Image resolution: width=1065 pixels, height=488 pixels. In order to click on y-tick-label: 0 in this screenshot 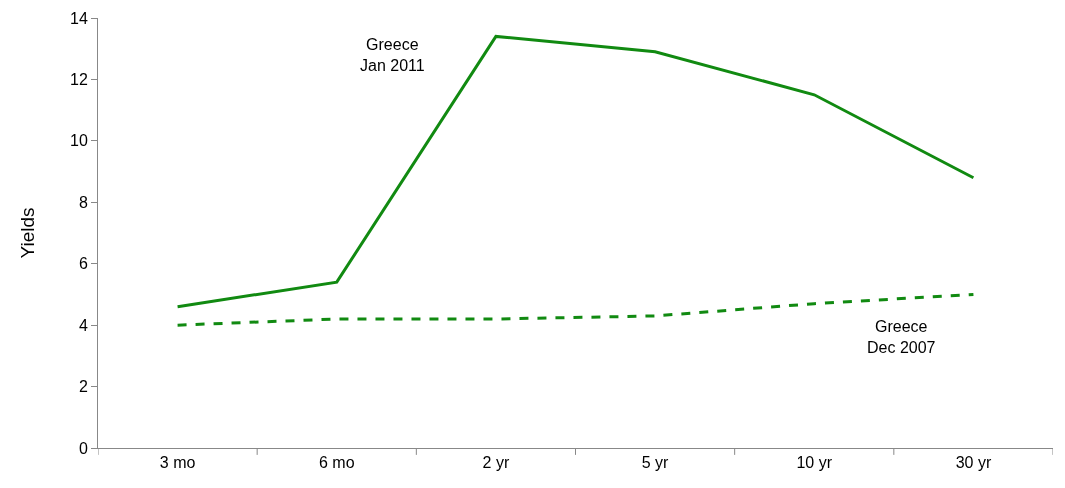, I will do `click(83, 448)`.